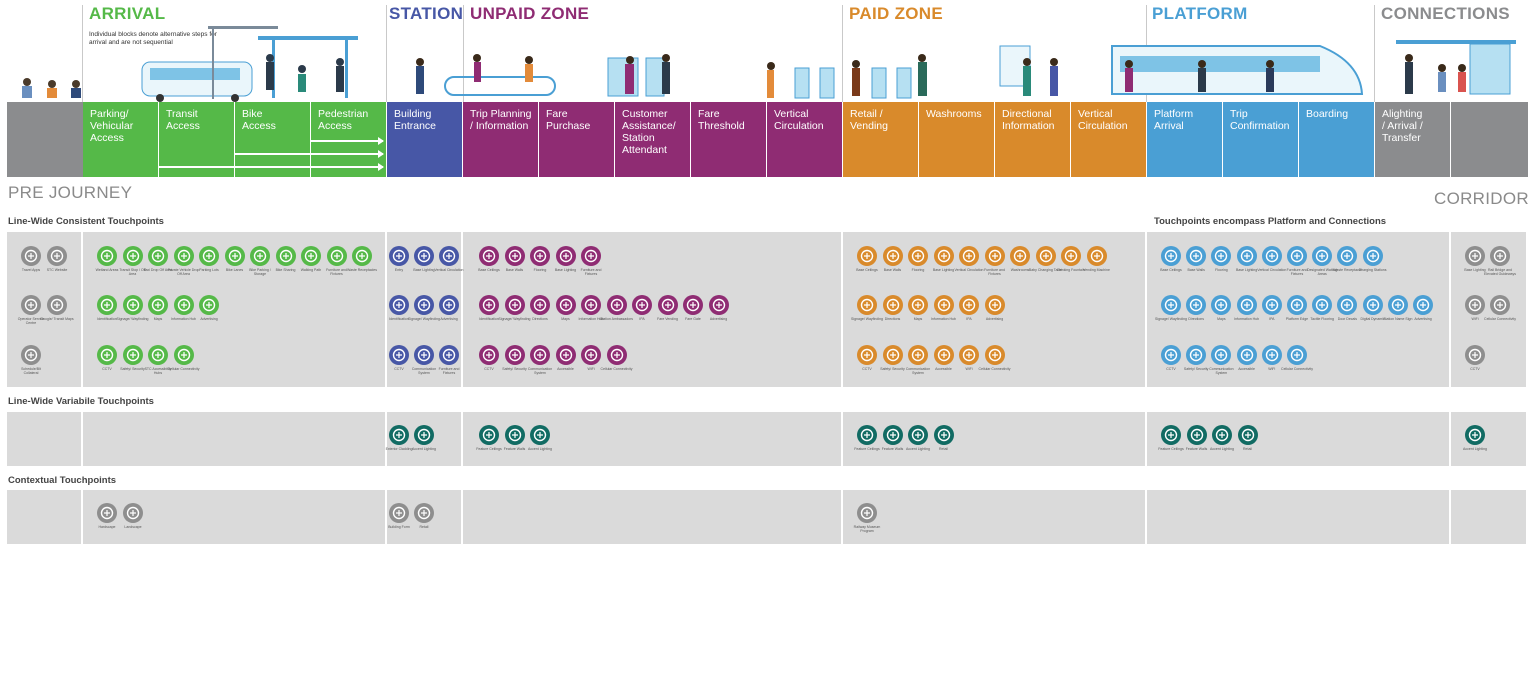  Describe the element at coordinates (1327, 114) in the screenshot. I see `journey-block-label: Boarding` at that location.